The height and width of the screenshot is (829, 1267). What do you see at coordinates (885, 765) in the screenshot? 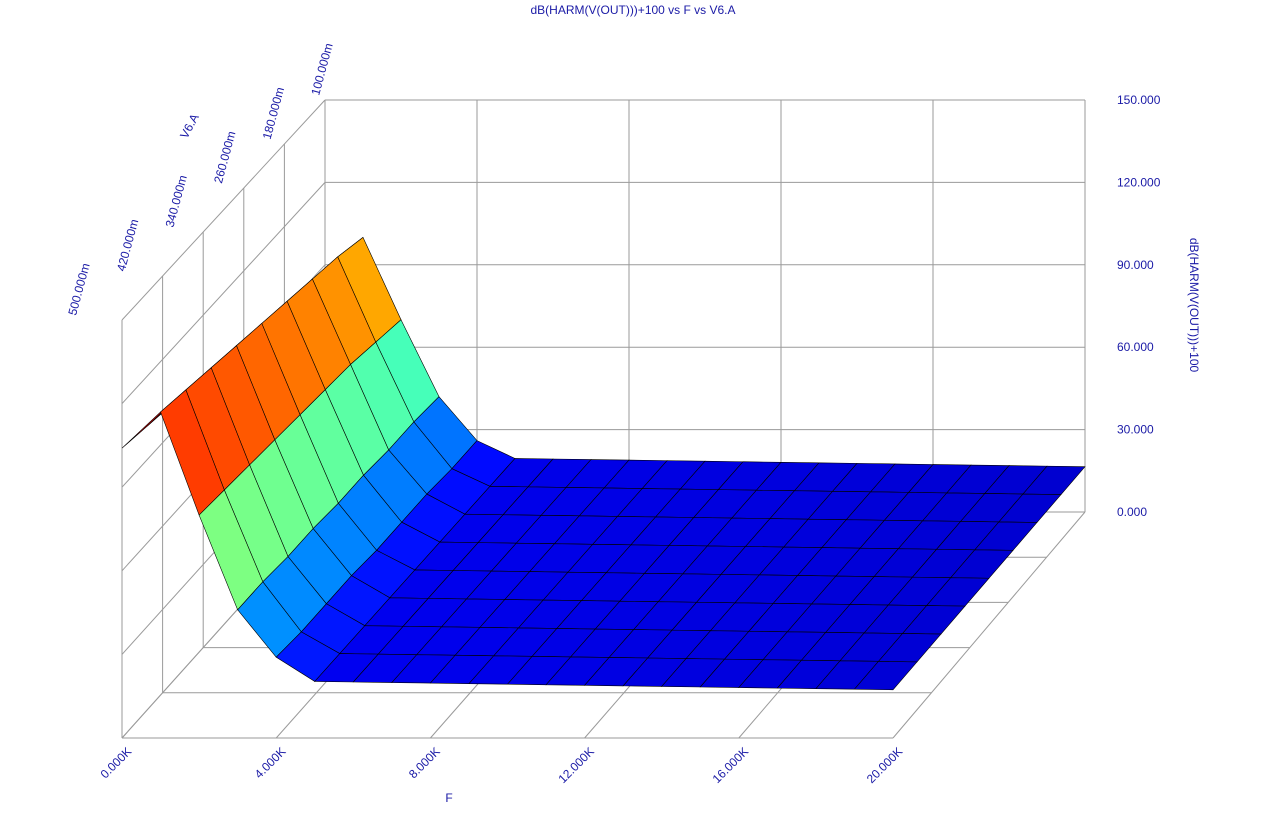
I see `x-tick-label: 20.000K` at bounding box center [885, 765].